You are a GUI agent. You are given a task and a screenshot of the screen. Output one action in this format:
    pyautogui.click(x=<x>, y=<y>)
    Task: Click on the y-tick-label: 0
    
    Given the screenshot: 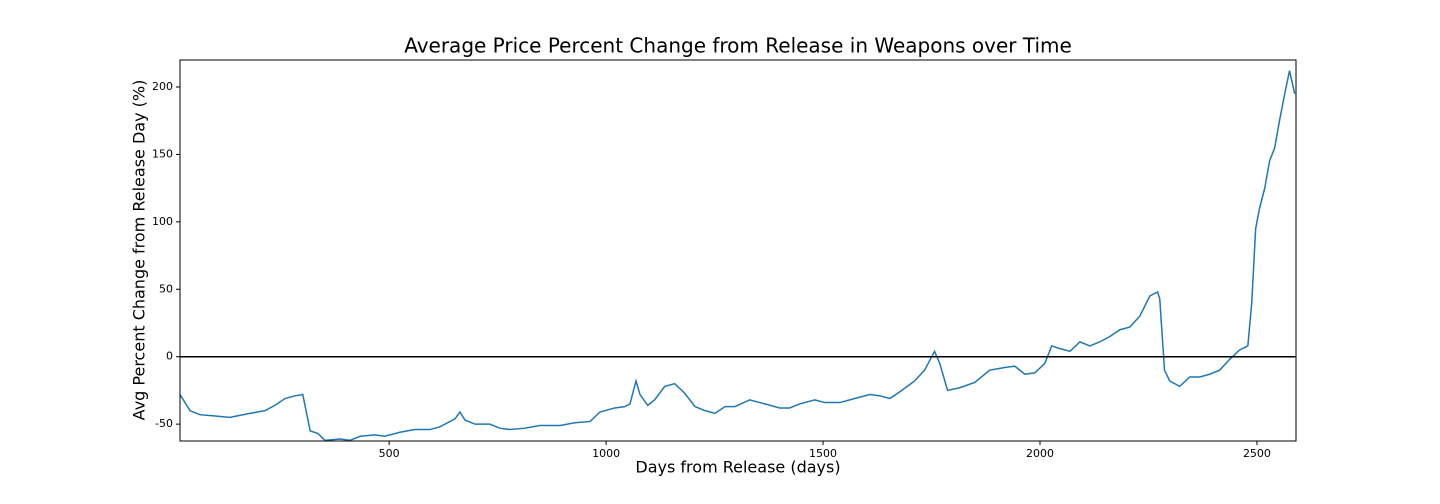 What is the action you would take?
    pyautogui.click(x=169, y=356)
    